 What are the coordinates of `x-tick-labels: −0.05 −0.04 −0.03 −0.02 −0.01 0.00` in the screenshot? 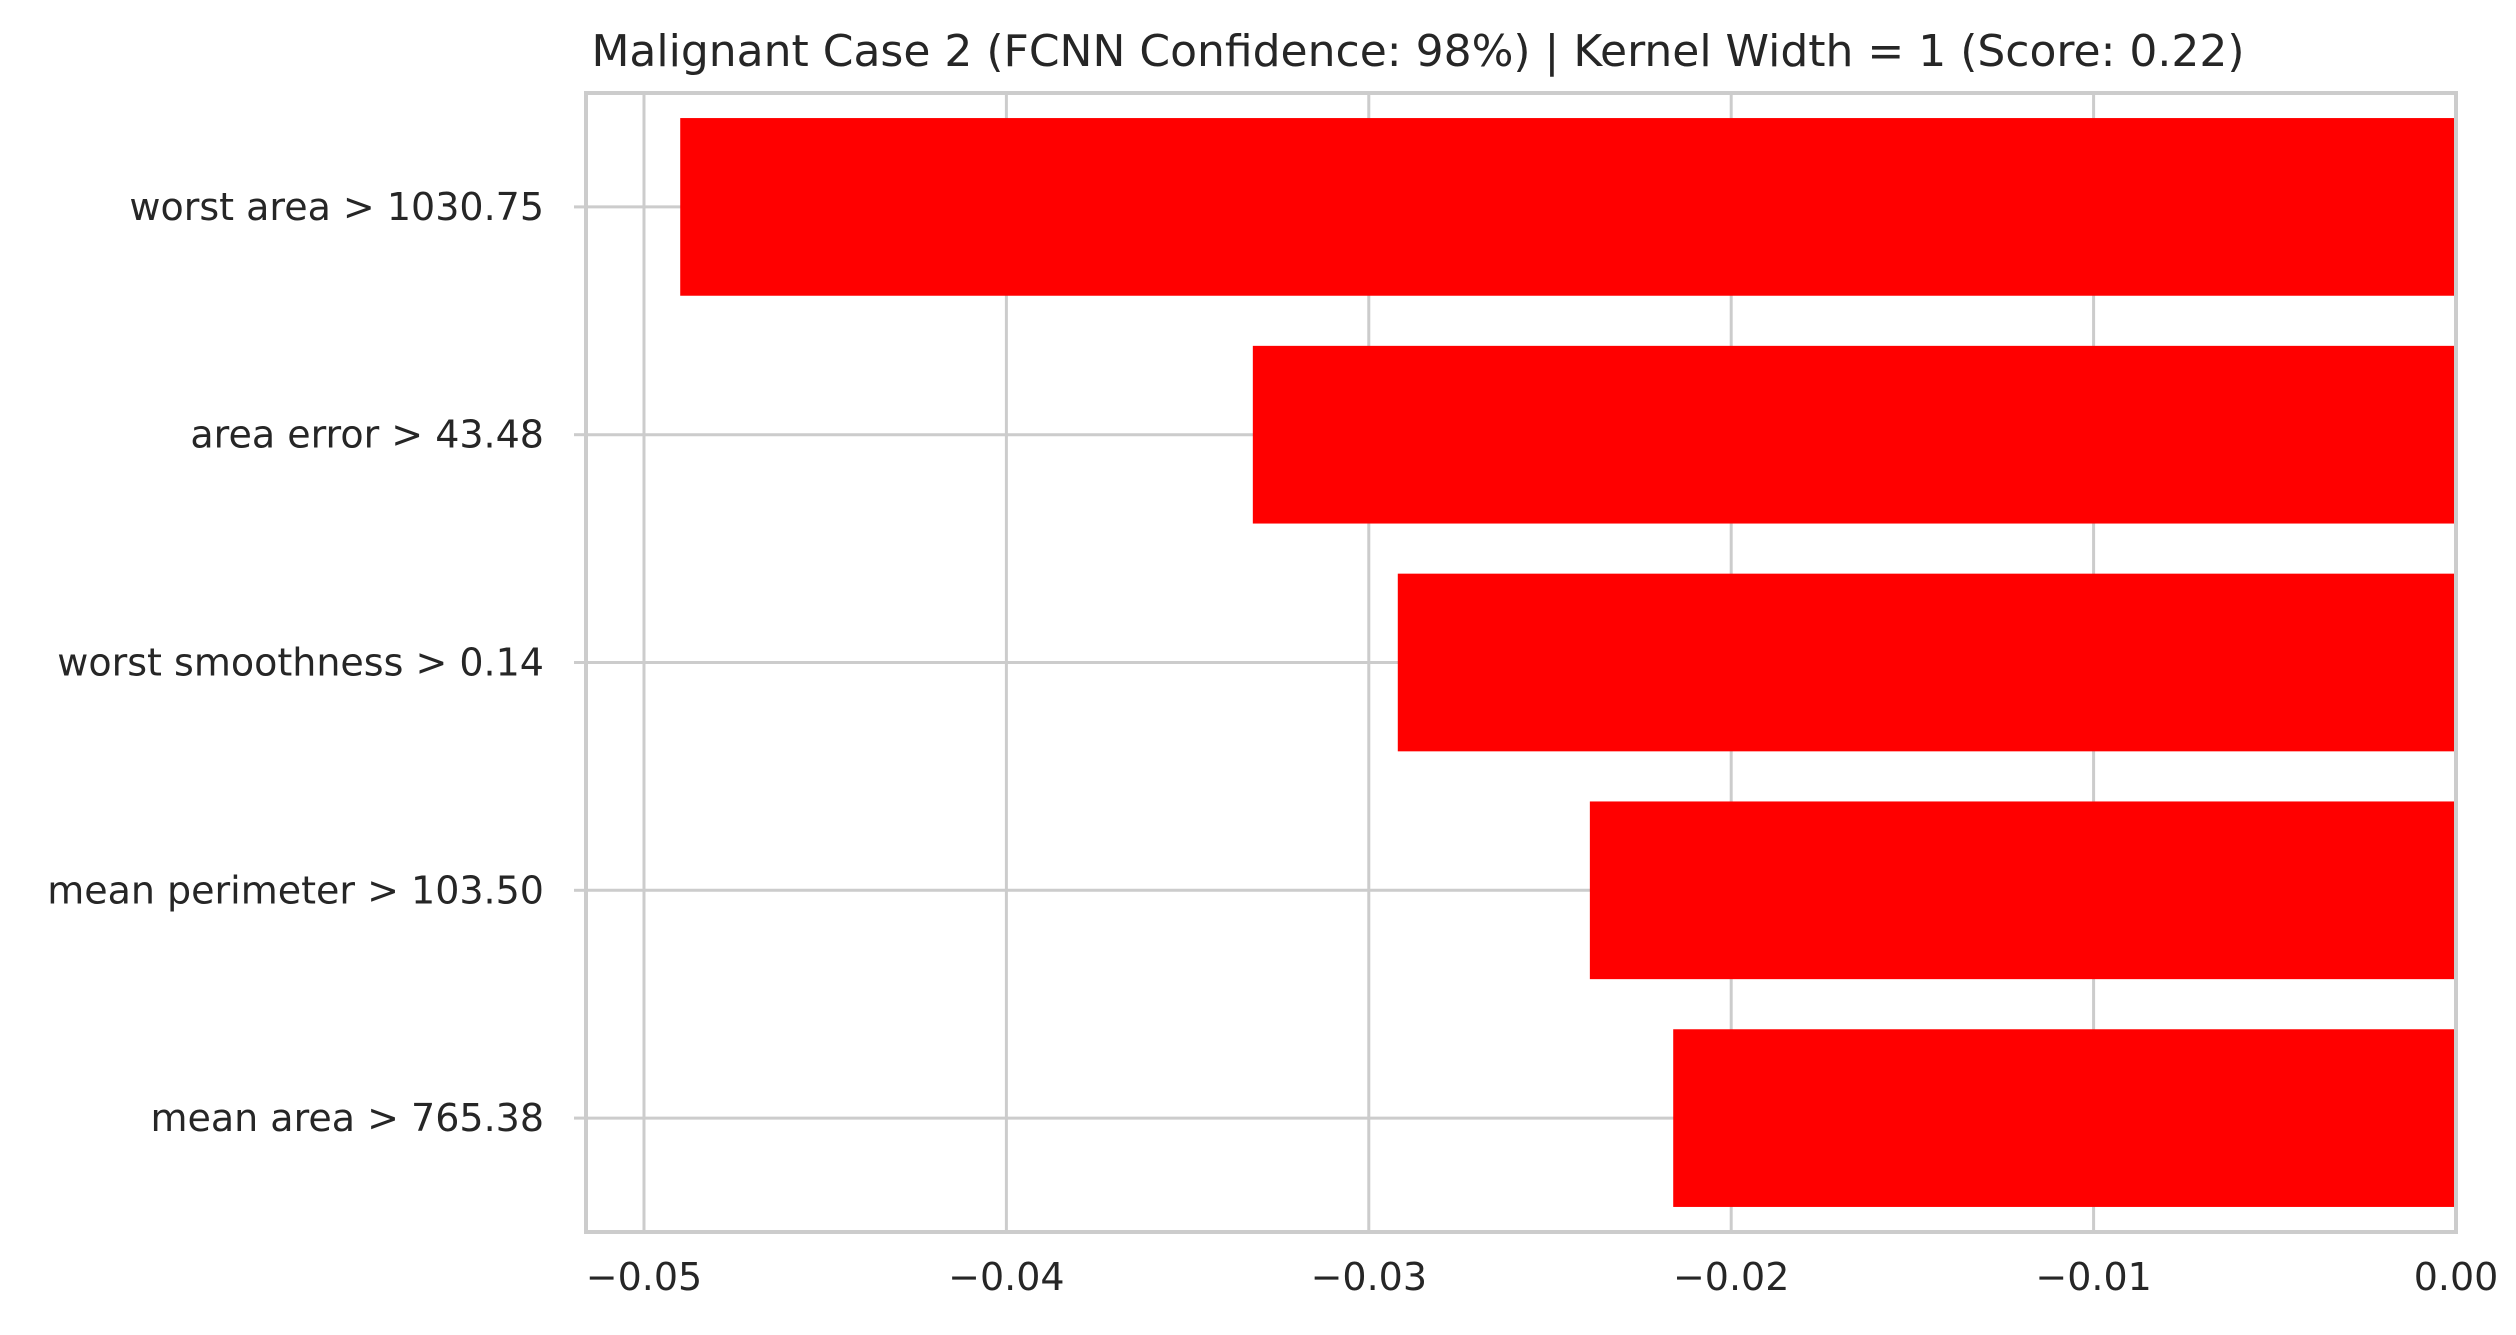 It's located at (1542, 1277).